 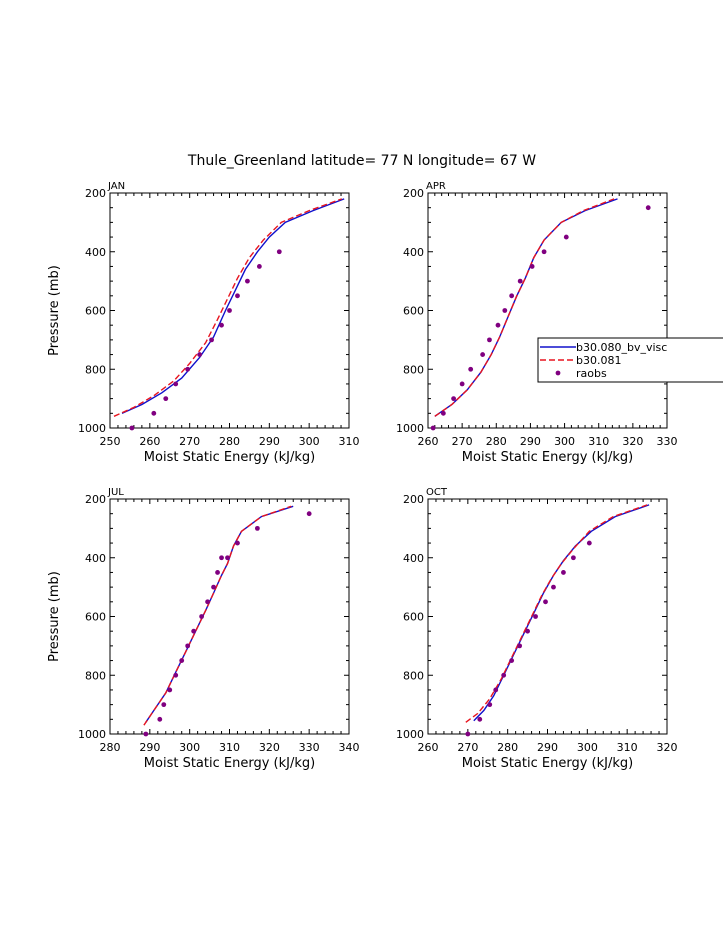 I want to click on legend-label: b30.080_bv_visc, so click(x=621, y=347).